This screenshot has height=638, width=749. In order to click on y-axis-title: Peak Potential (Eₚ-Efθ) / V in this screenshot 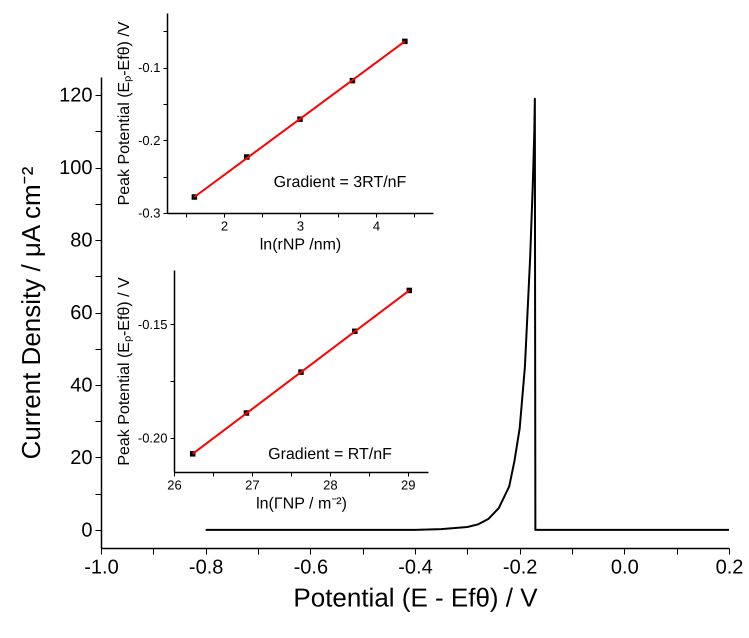, I will do `click(124, 371)`.